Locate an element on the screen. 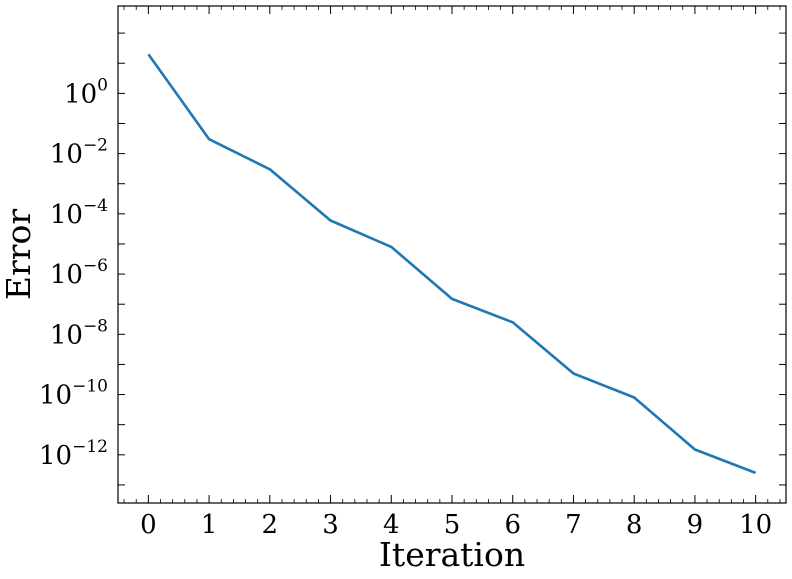 This screenshot has width=792, height=579. x-tick-label: 7 is located at coordinates (573, 525).